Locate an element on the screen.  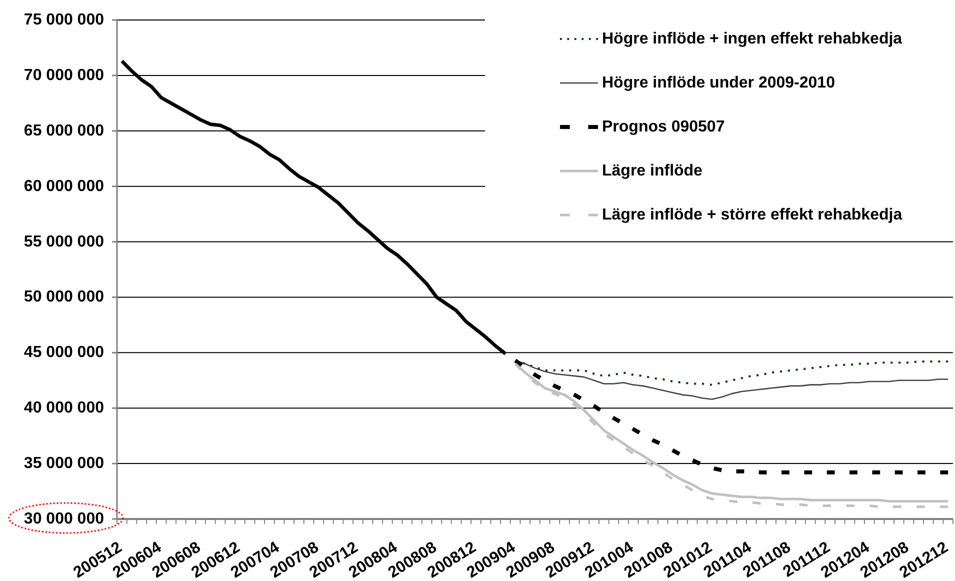
y-tick-label: 45 000 000 is located at coordinates (64, 353).